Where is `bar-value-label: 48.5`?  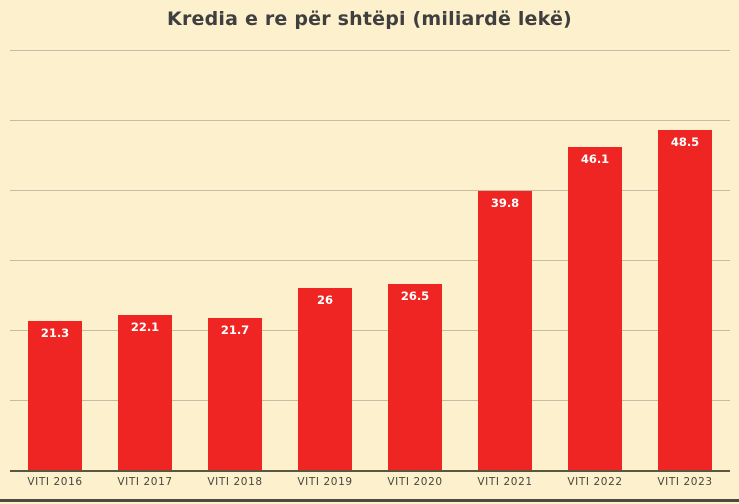
bar-value-label: 48.5 is located at coordinates (685, 142).